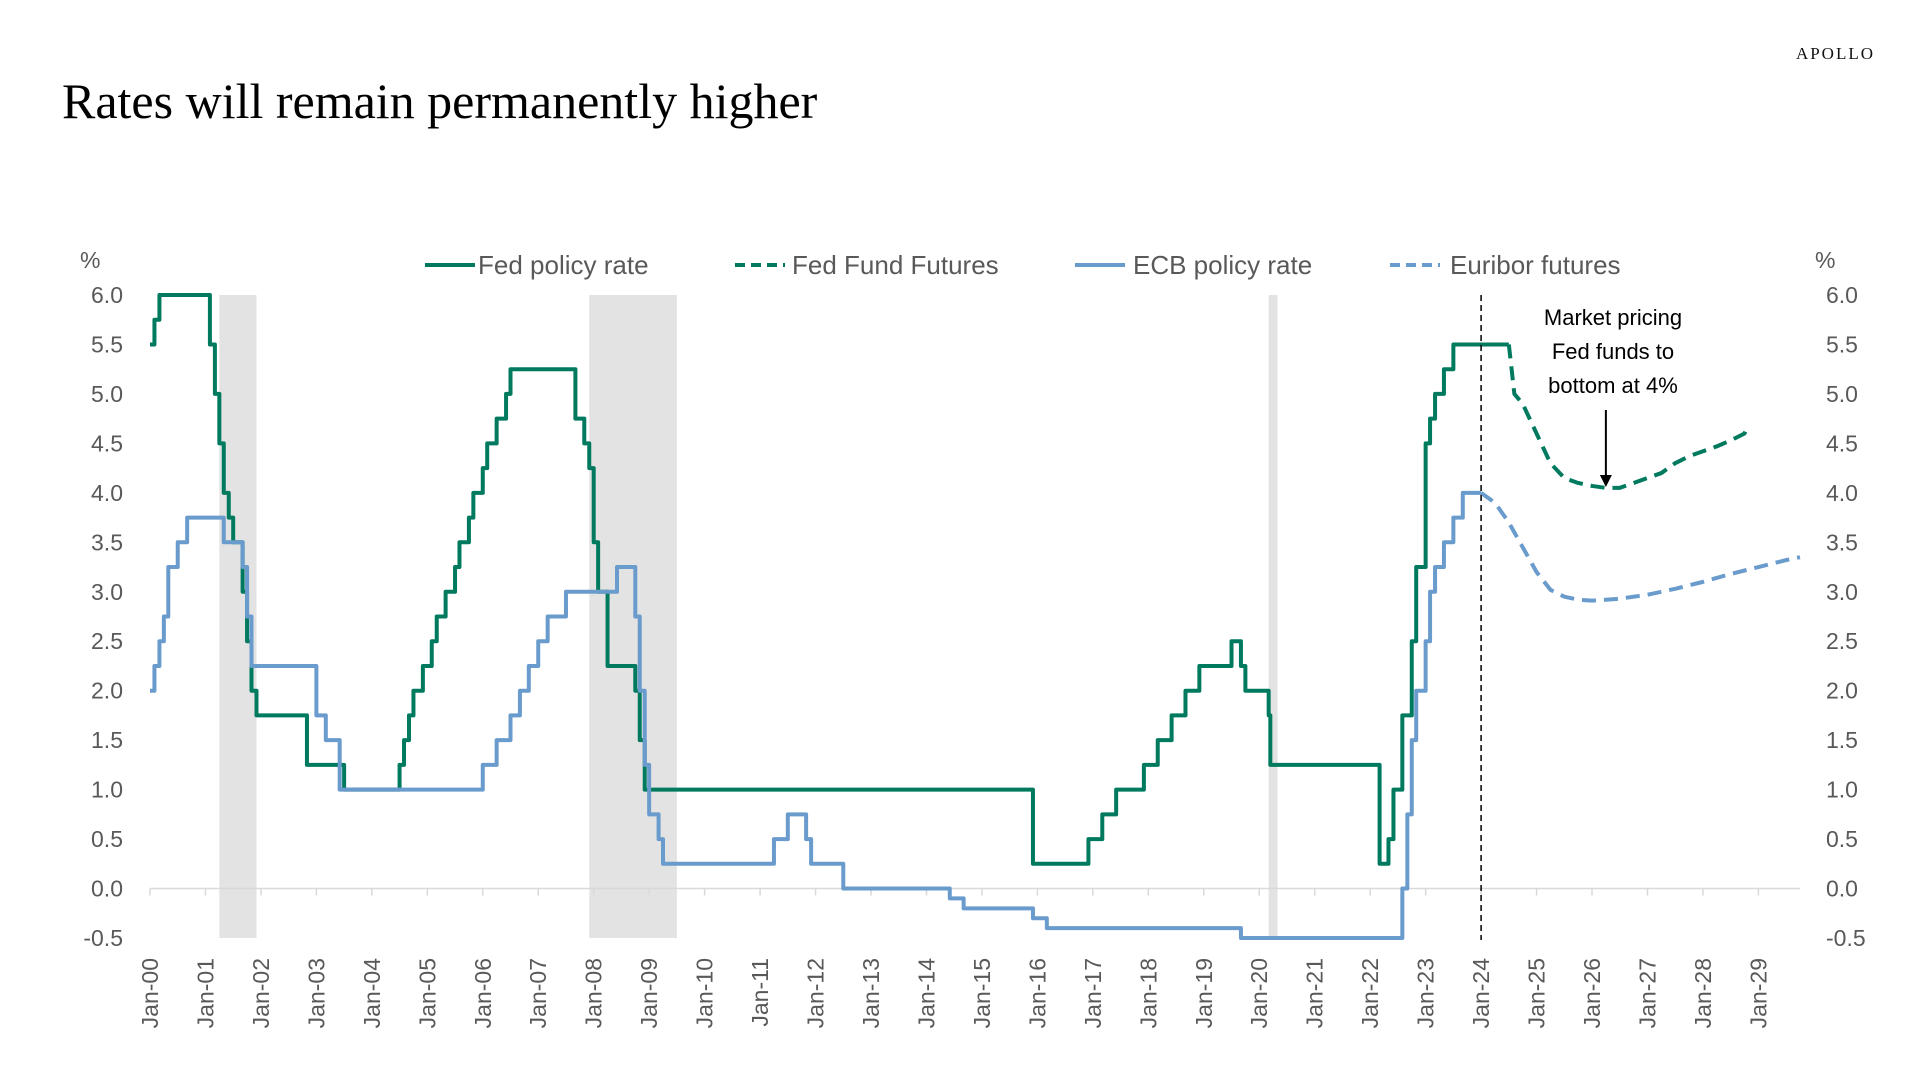 This screenshot has width=1920, height=1080. What do you see at coordinates (1148, 993) in the screenshot?
I see `x-tick-label: Jan-18` at bounding box center [1148, 993].